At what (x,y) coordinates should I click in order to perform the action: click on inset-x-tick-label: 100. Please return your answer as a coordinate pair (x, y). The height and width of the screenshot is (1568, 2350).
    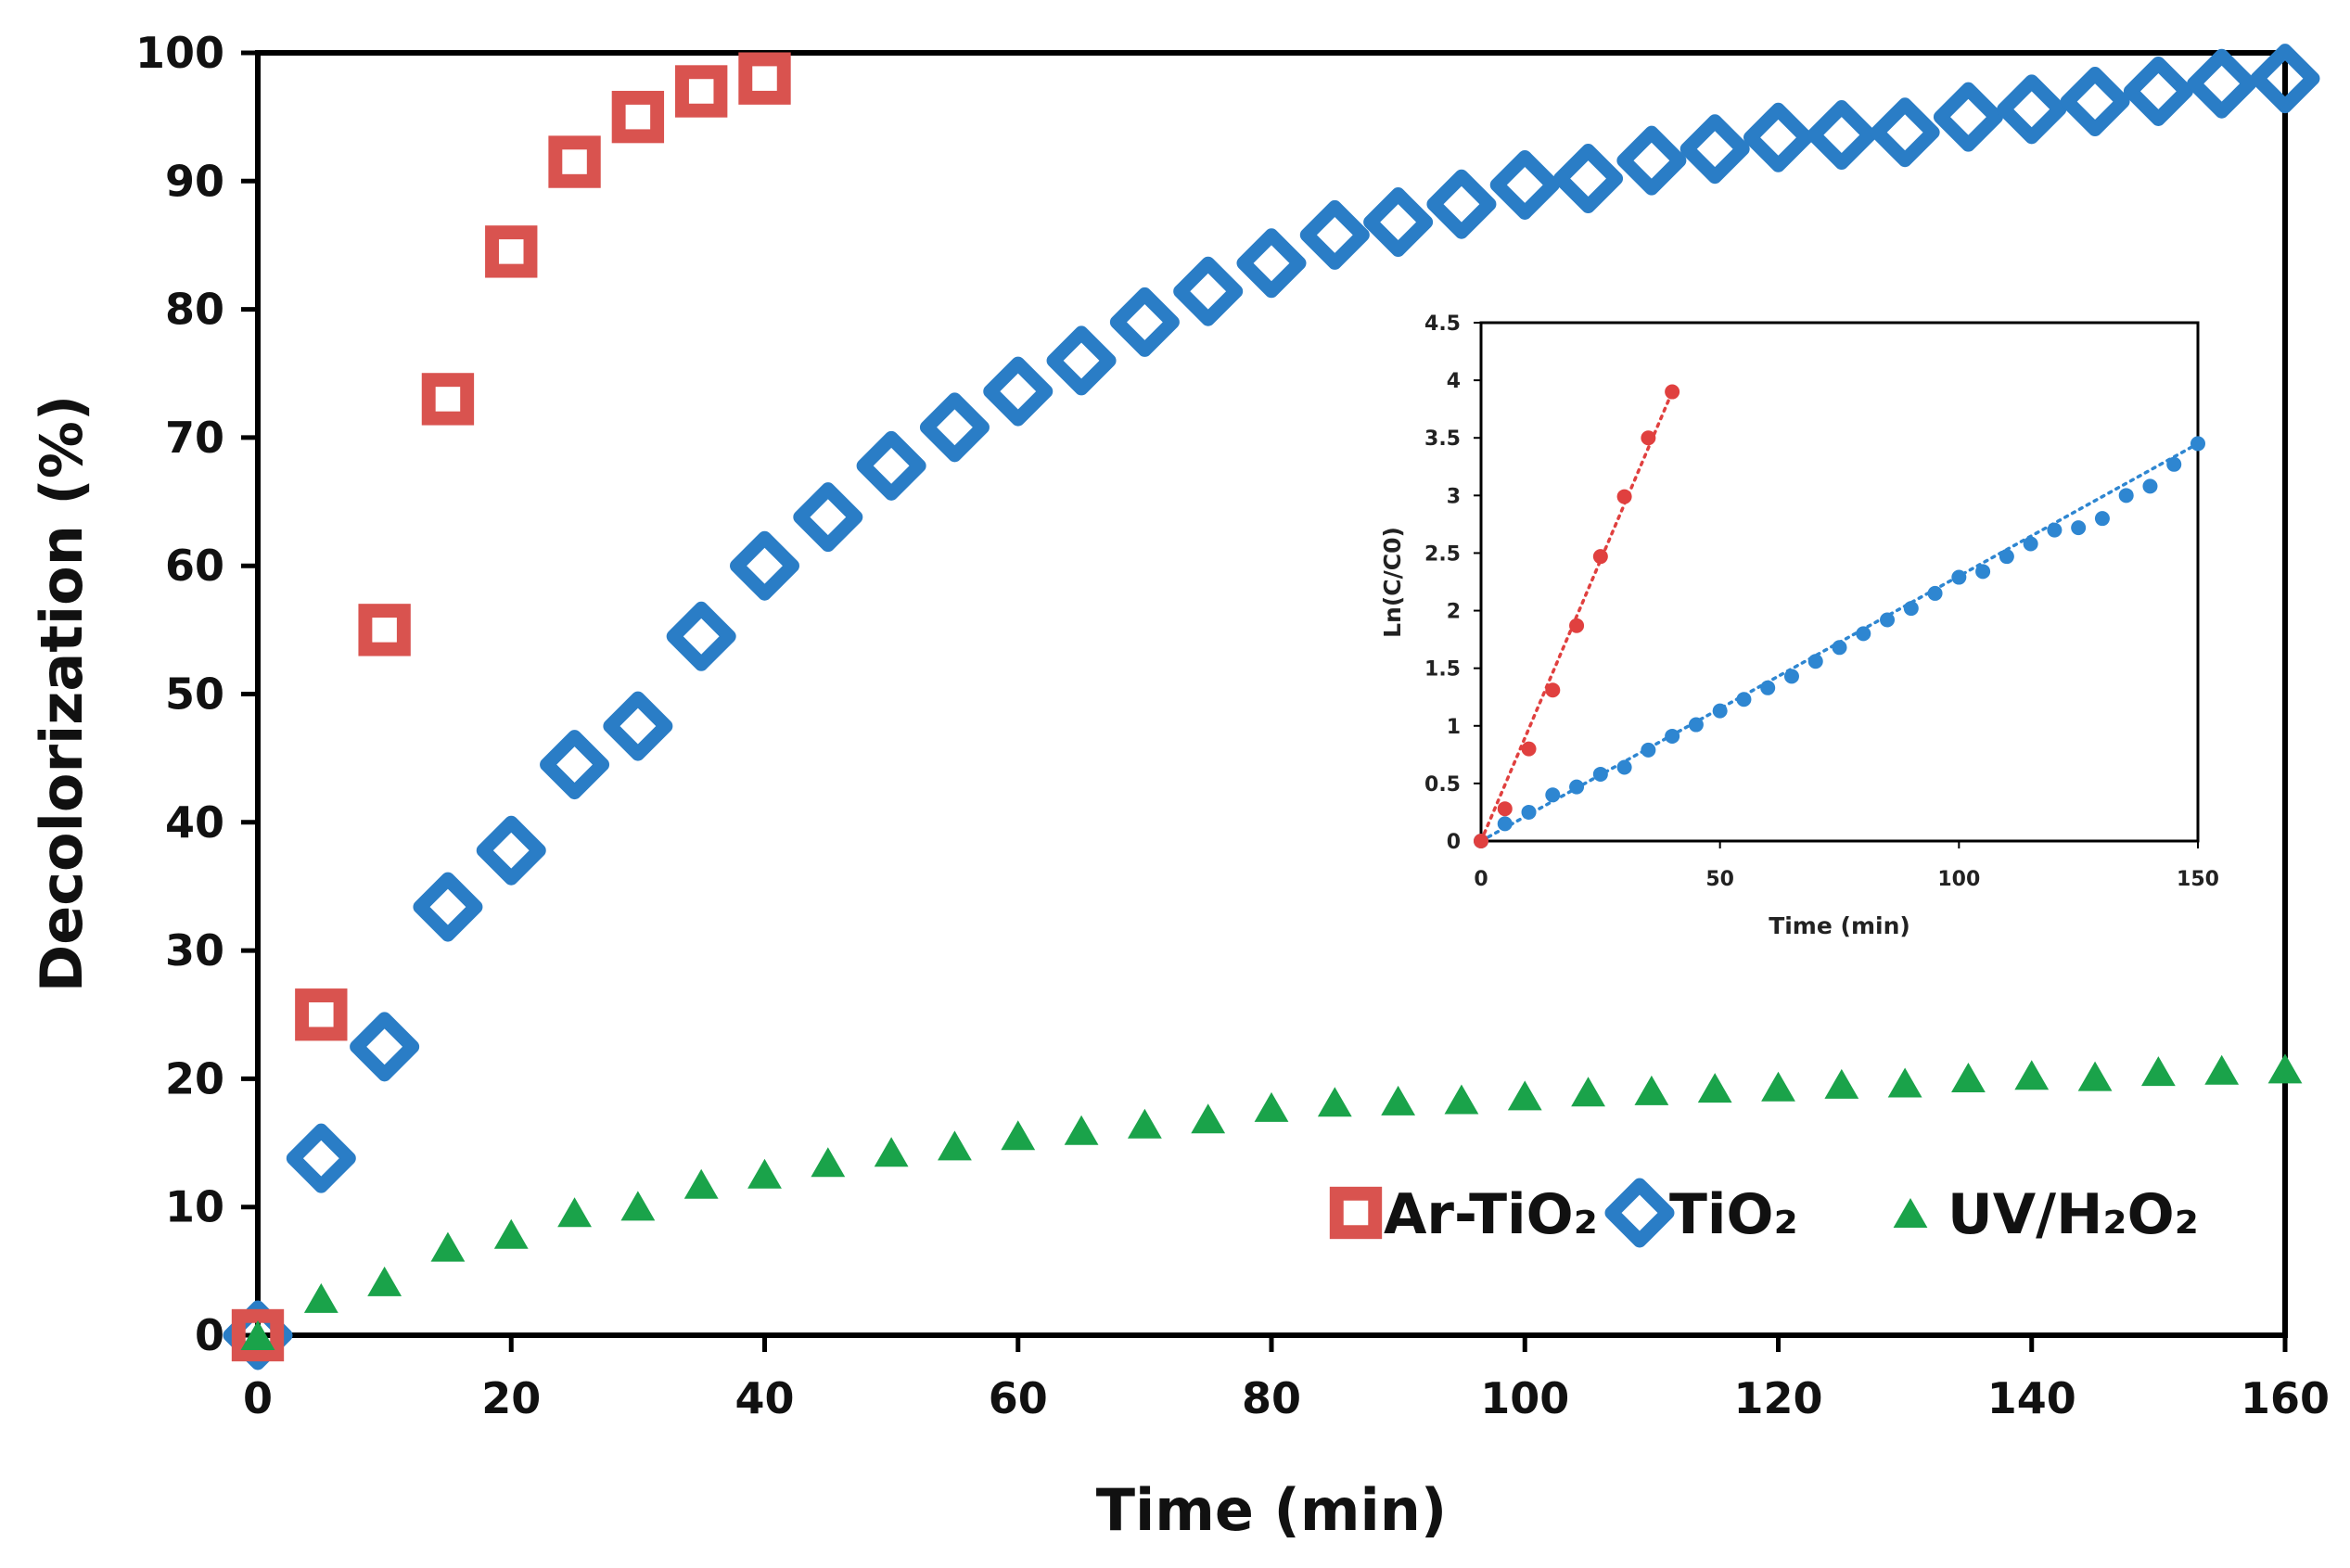
    Looking at the image, I should click on (1958, 879).